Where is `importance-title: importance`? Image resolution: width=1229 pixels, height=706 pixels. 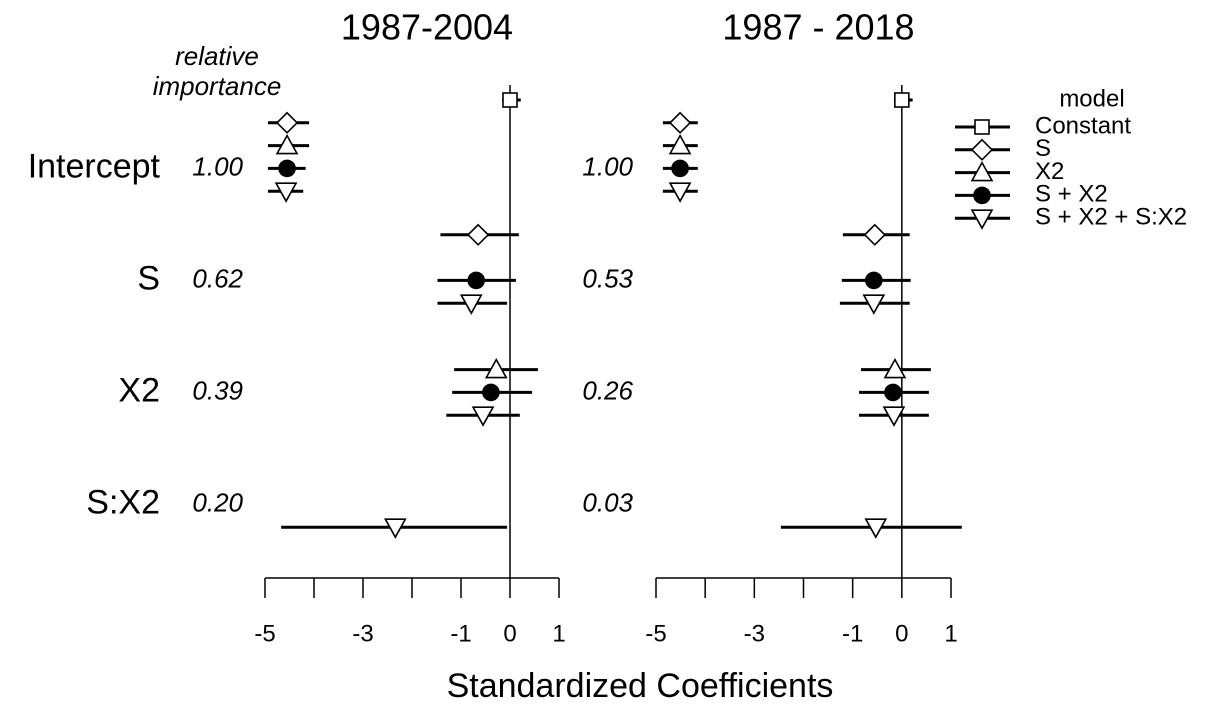
importance-title: importance is located at coordinates (217, 86).